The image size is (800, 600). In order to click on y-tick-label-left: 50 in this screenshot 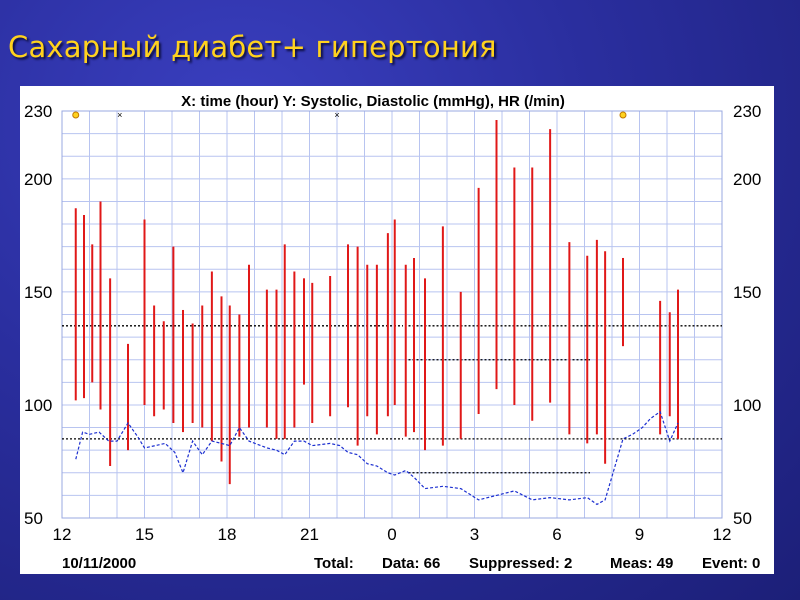, I will do `click(33, 518)`.